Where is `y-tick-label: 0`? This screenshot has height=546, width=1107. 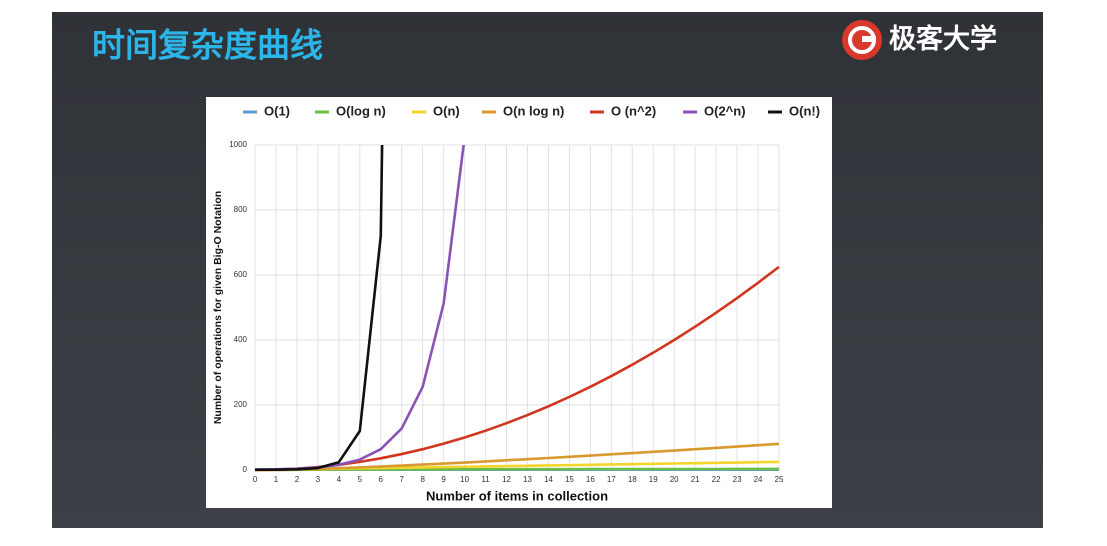 y-tick-label: 0 is located at coordinates (245, 469).